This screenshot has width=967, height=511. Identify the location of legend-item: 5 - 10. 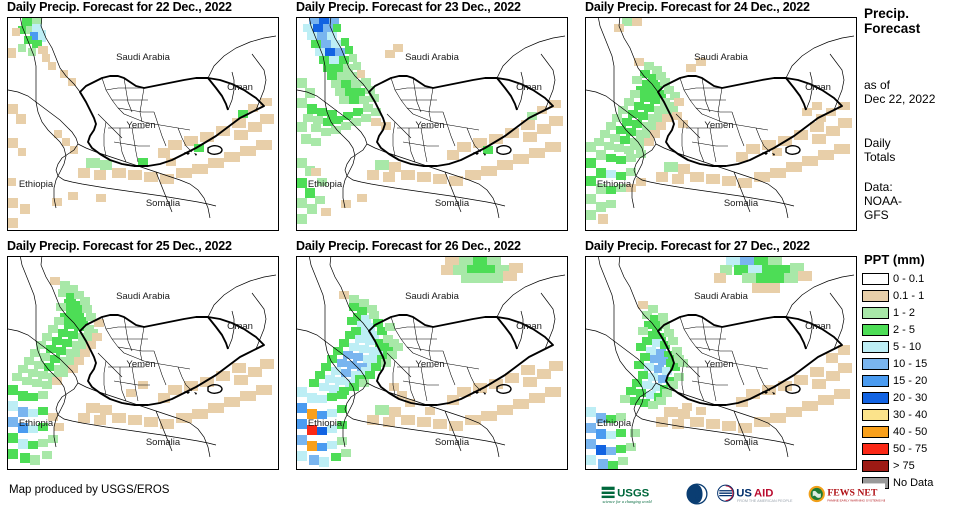
(914, 347).